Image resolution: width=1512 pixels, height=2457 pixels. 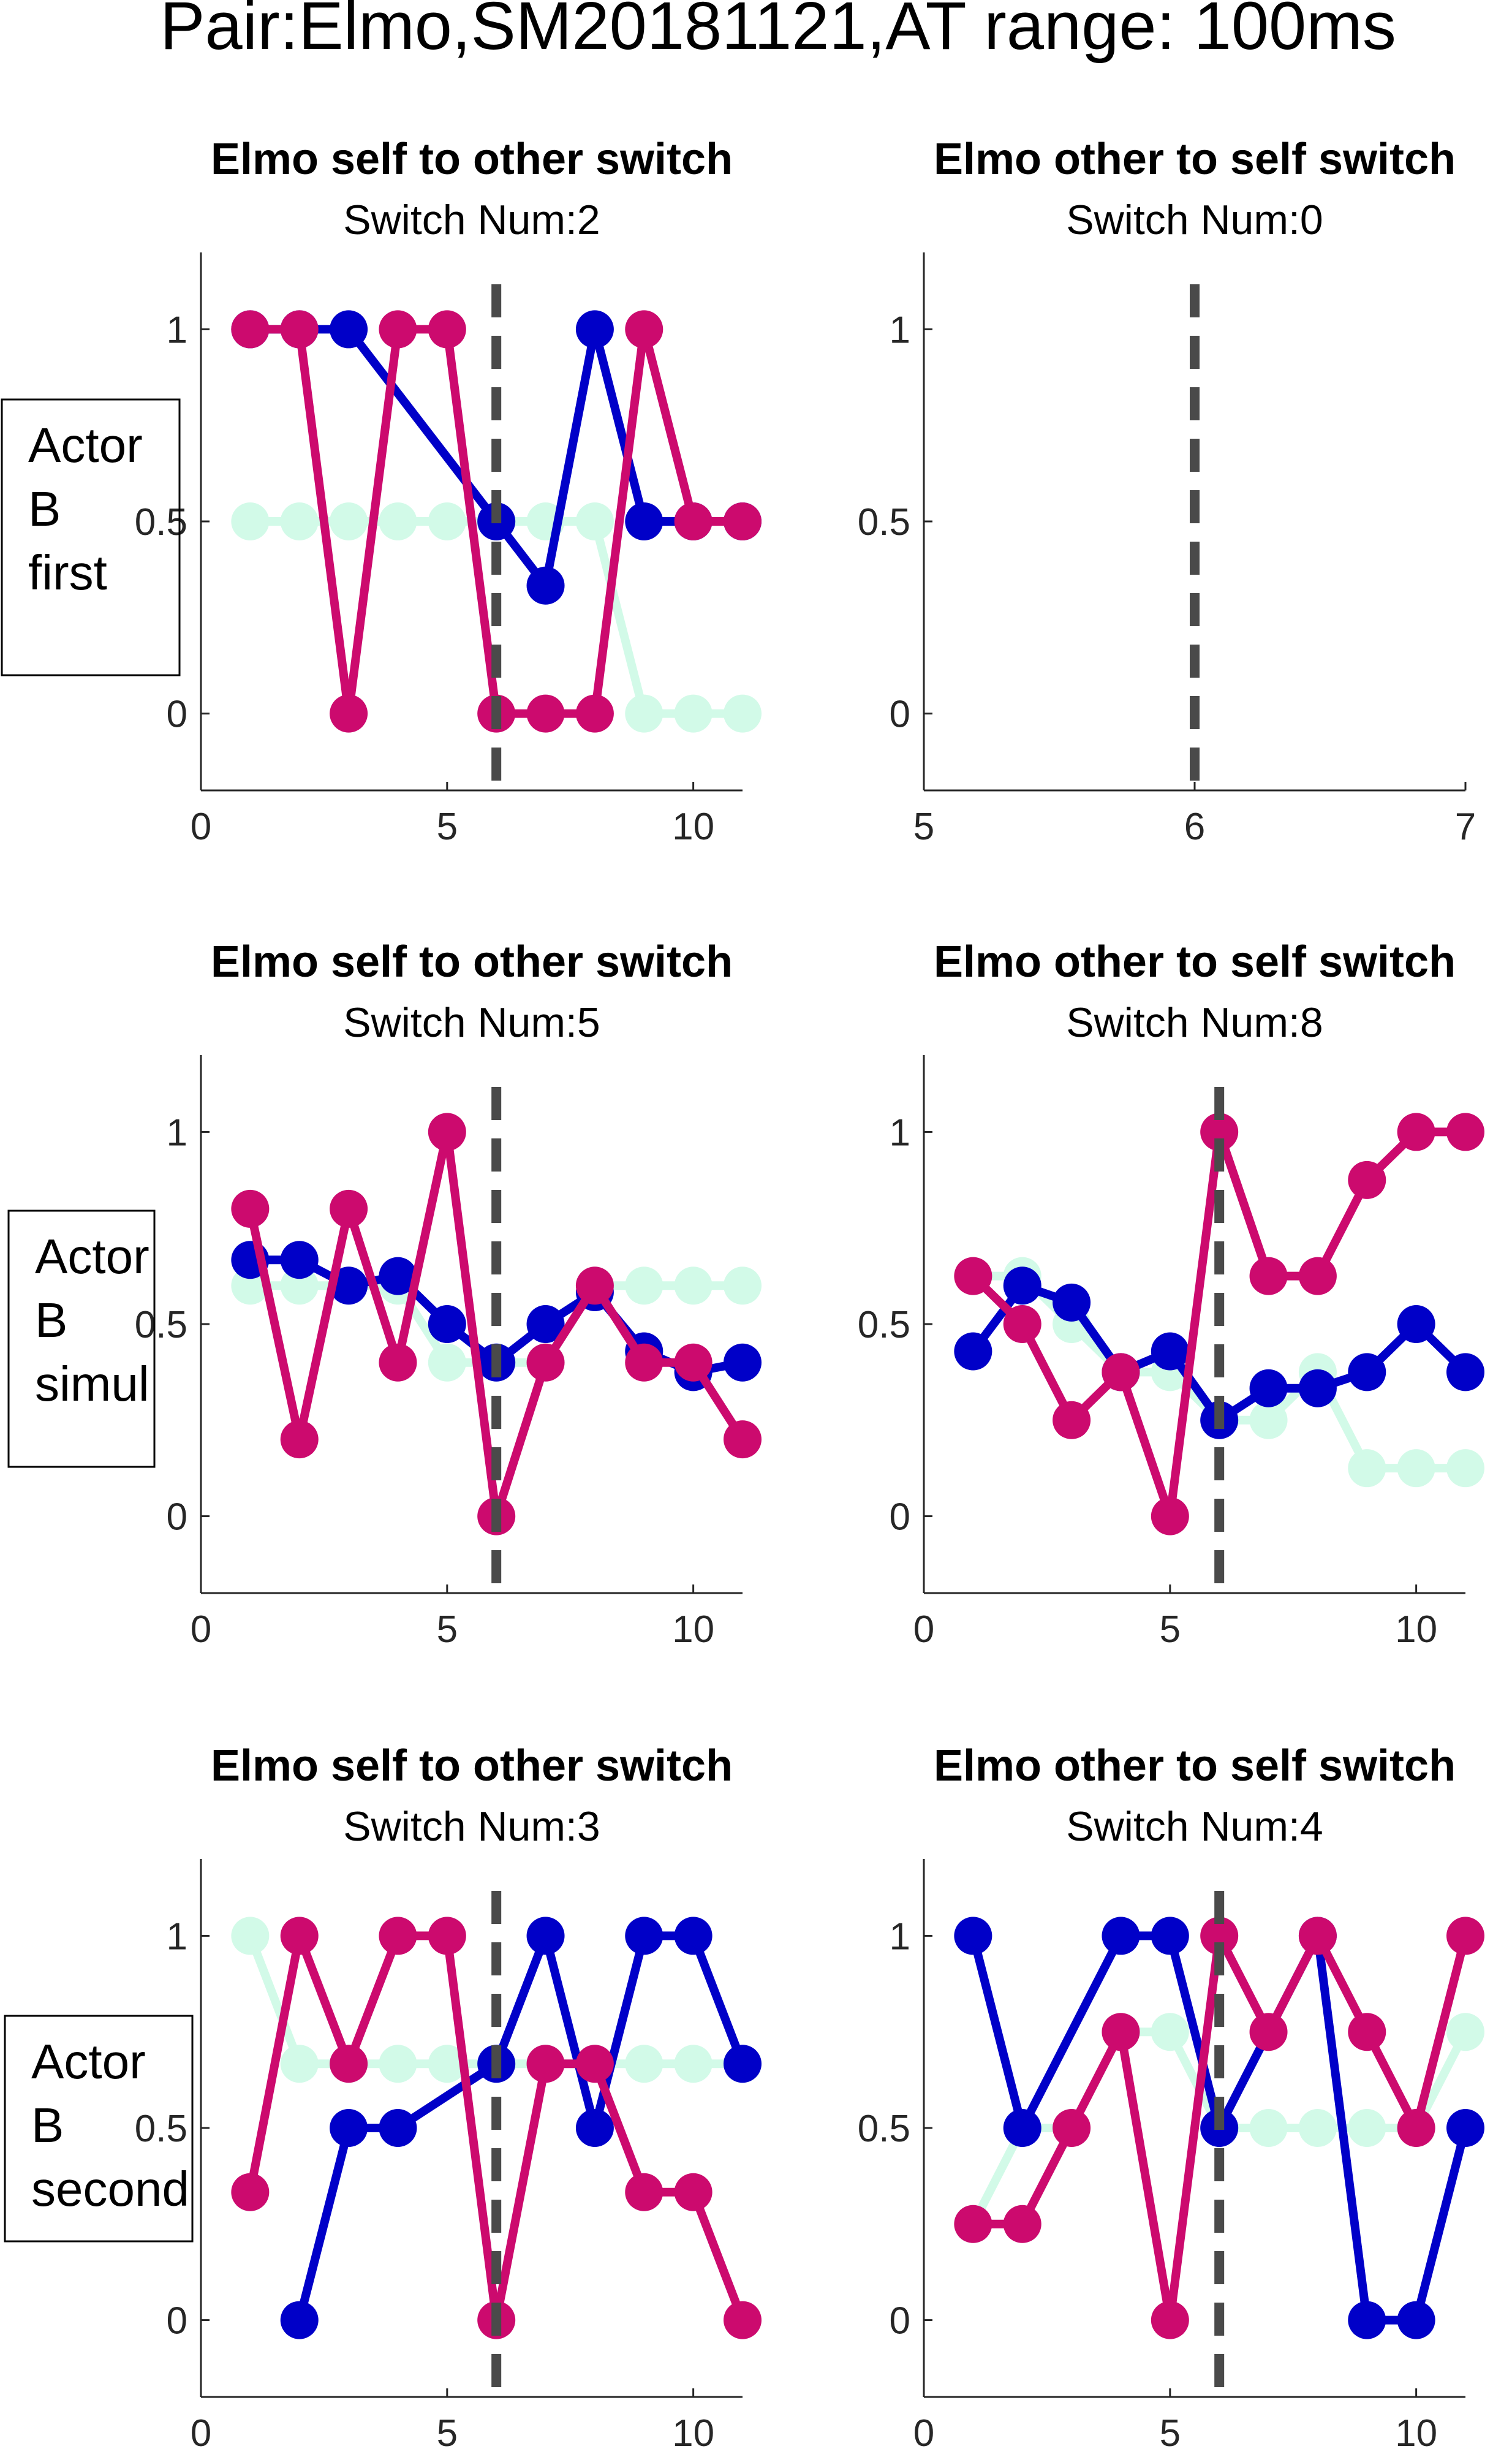 I want to click on subplot-subtitle: Switch Num:3, so click(x=472, y=1826).